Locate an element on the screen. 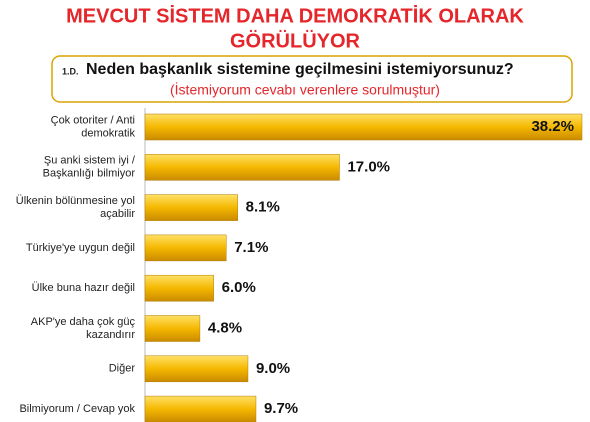 The height and width of the screenshot is (422, 590). value-label: 6.0% is located at coordinates (239, 287).